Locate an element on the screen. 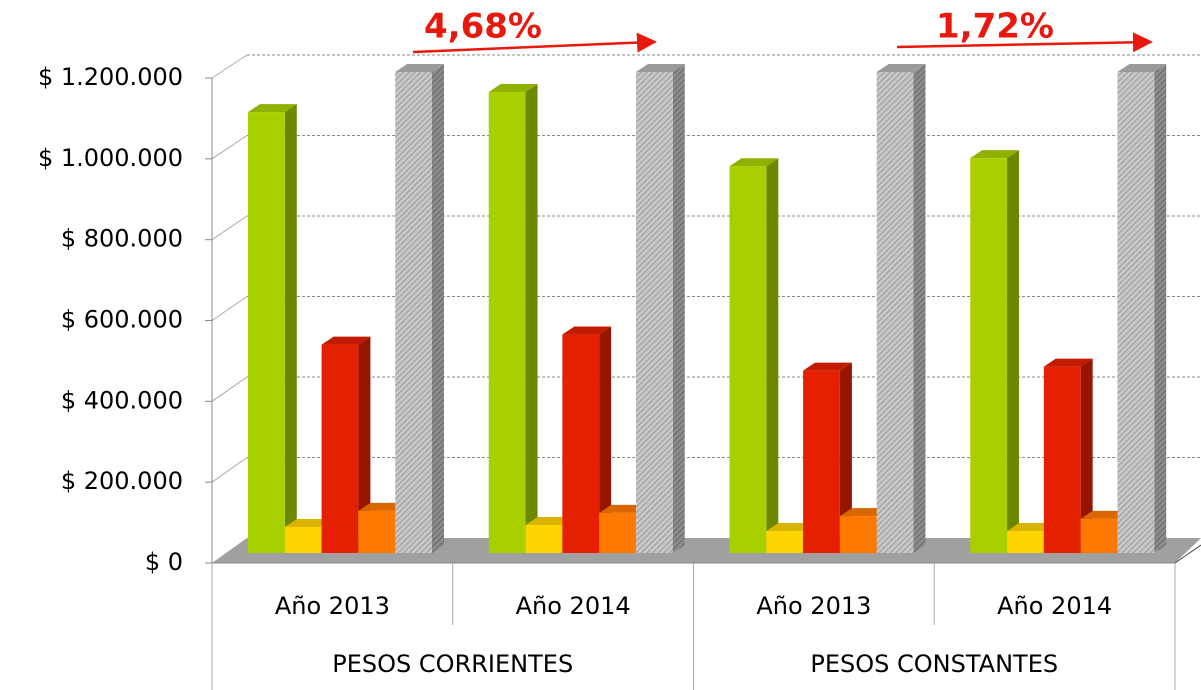 This screenshot has width=1201, height=690. y-tick-label: $ 600.000 is located at coordinates (122, 320).